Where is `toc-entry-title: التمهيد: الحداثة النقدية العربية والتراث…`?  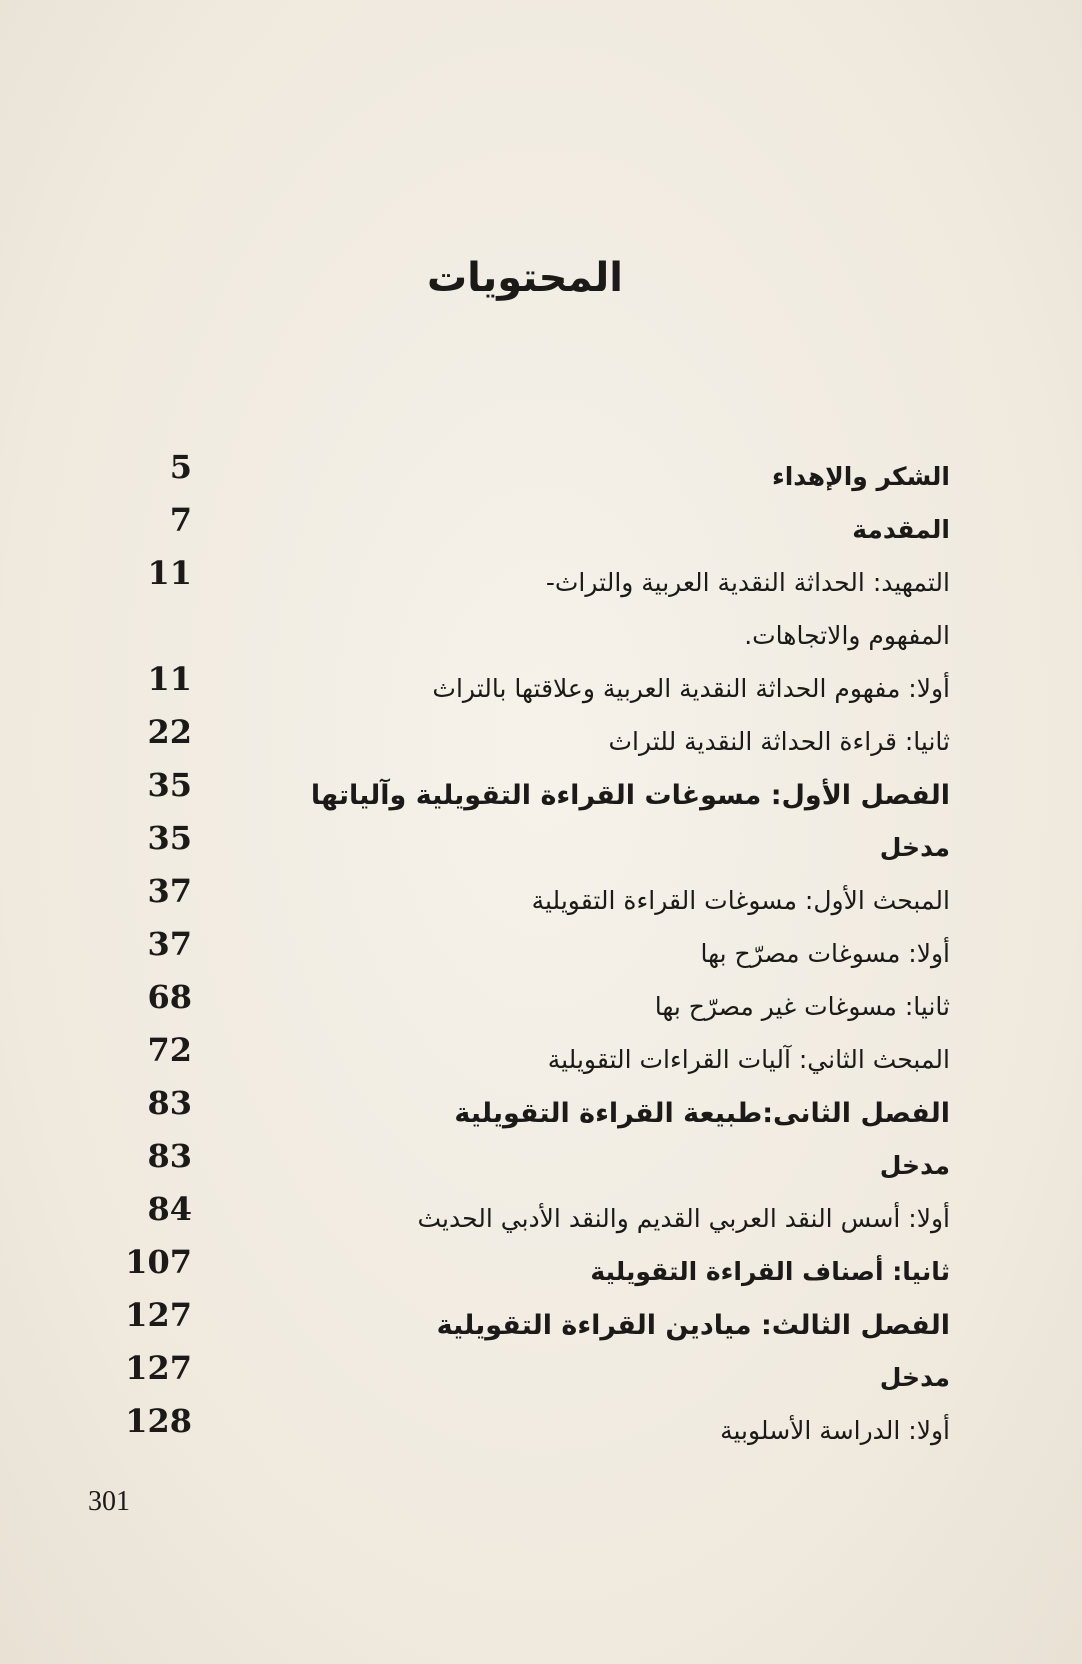 toc-entry-title: التمهيد: الحداثة النقدية العربية والتراث… is located at coordinates (747, 582).